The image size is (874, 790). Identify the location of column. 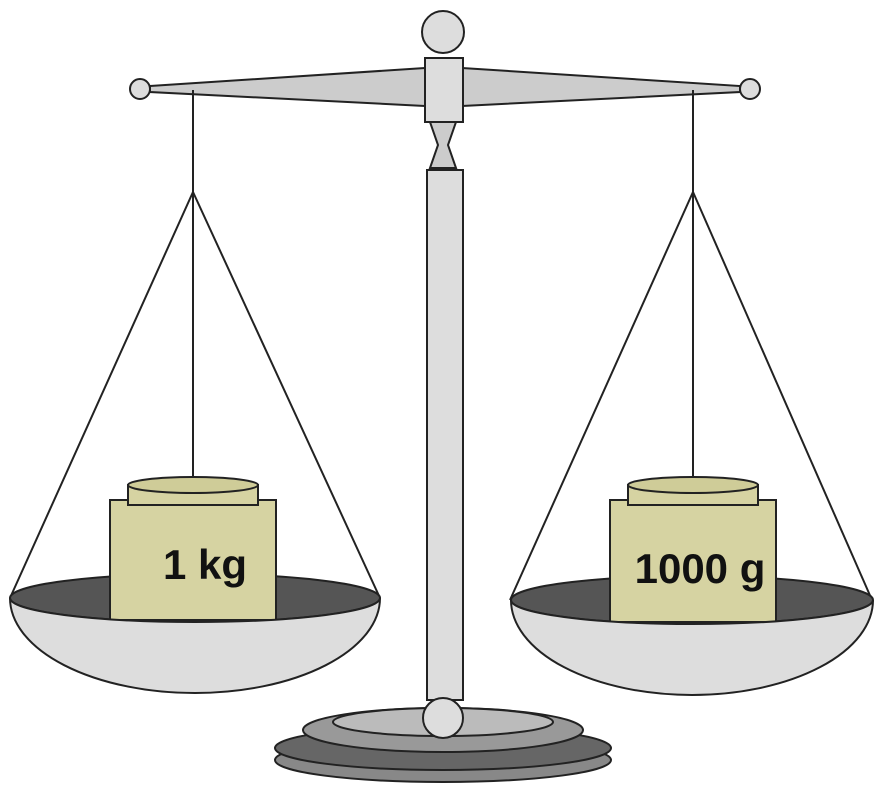
(445, 435).